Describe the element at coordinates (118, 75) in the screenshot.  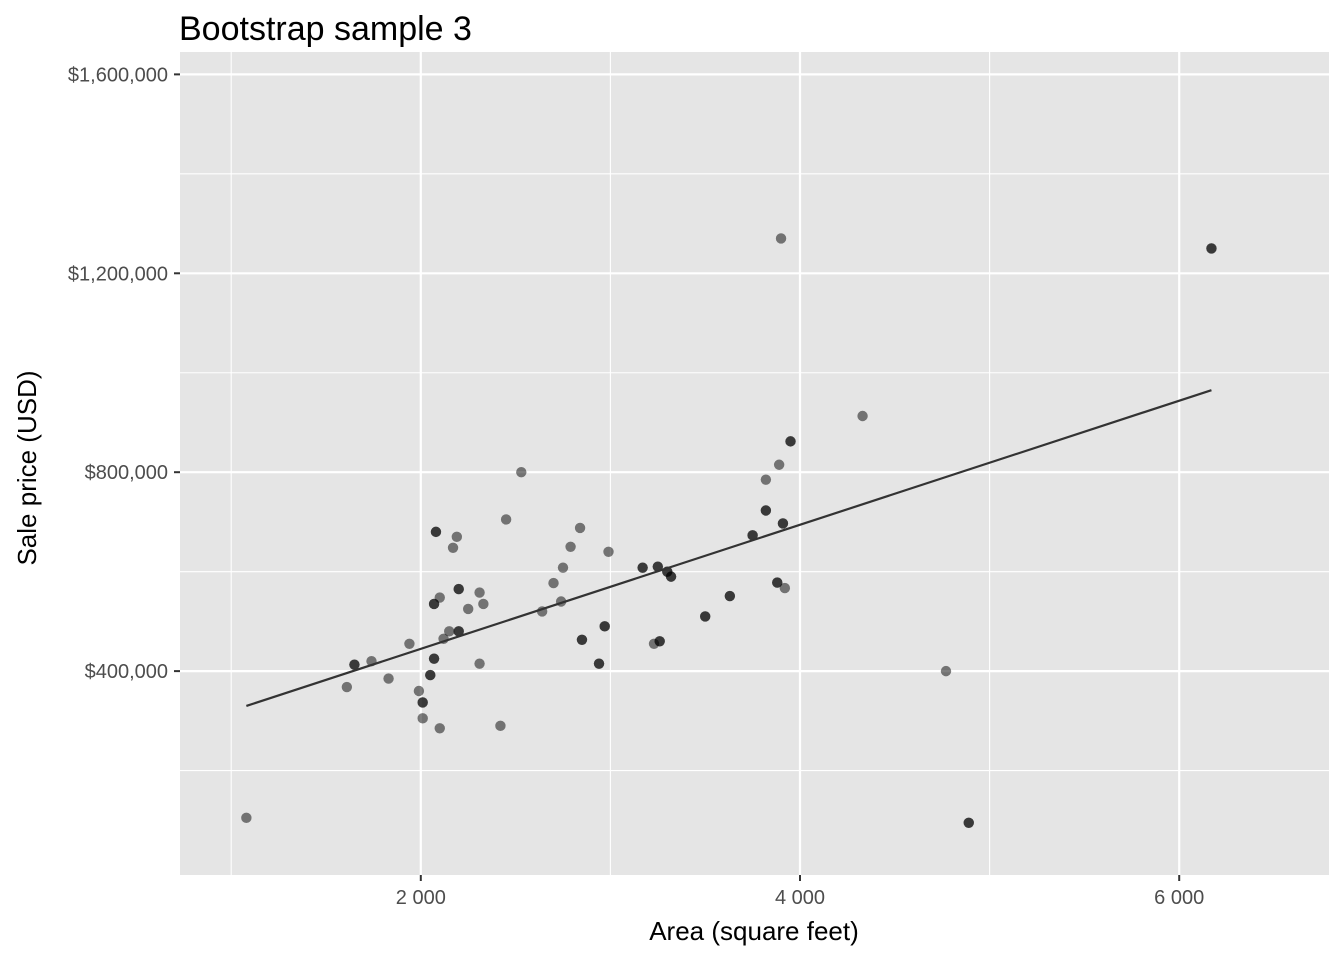
I see `y-tick-label: $1,600,000` at that location.